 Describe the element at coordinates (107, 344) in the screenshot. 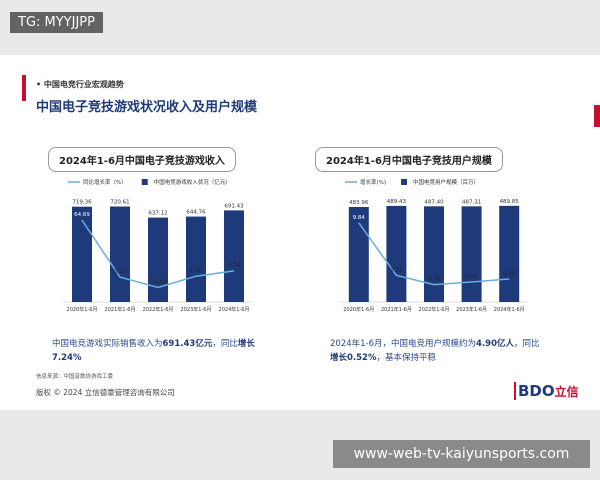

I see `caption-part: 中国电竞游戏实际销售收入为` at that location.